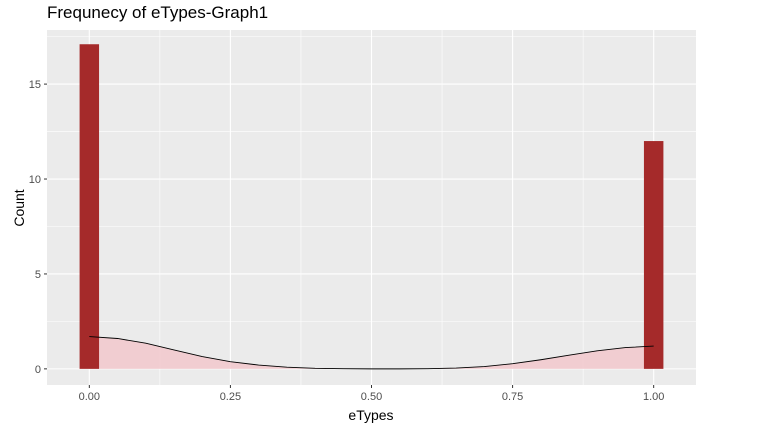  What do you see at coordinates (35, 85) in the screenshot?
I see `y-tick-label: 15` at bounding box center [35, 85].